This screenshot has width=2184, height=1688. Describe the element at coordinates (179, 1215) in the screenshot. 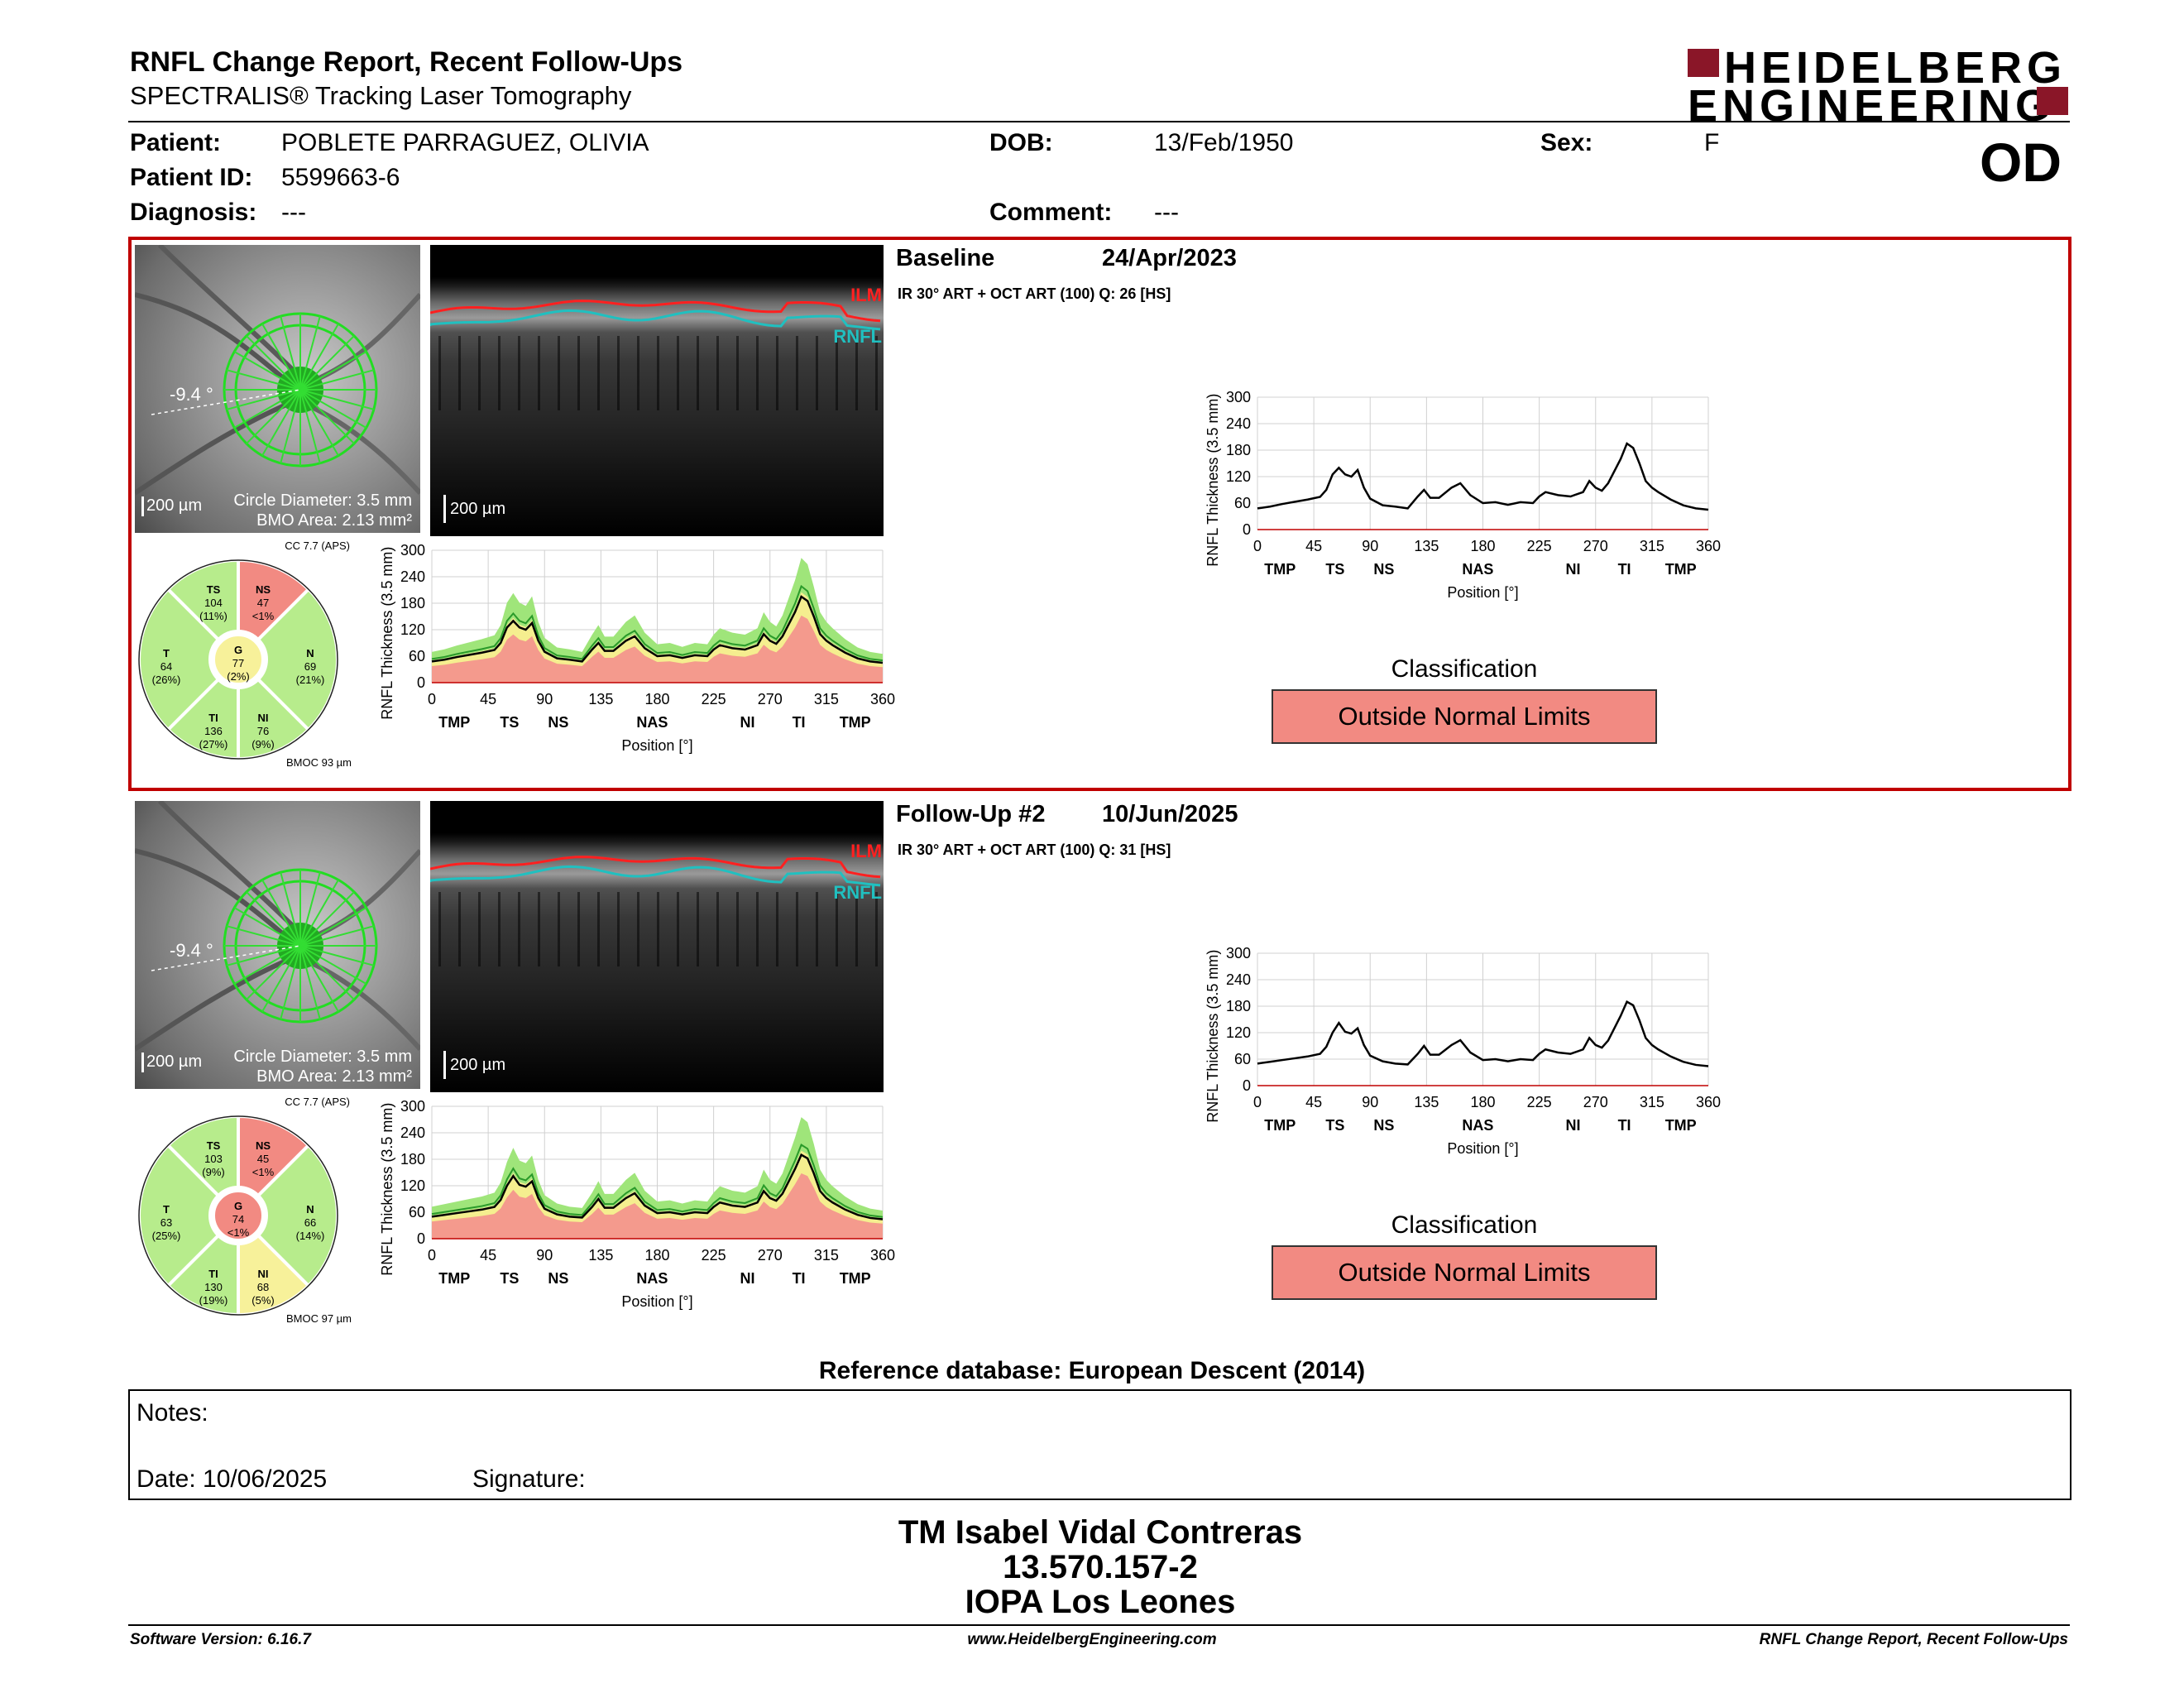

I see `sector-t` at that location.